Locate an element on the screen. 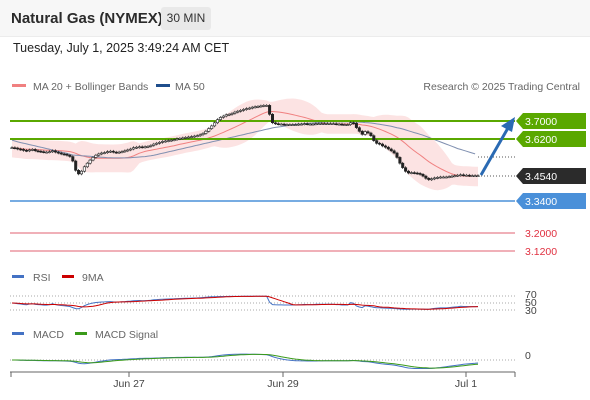 The width and height of the screenshot is (590, 400). ma50-line is located at coordinates (243, 140).